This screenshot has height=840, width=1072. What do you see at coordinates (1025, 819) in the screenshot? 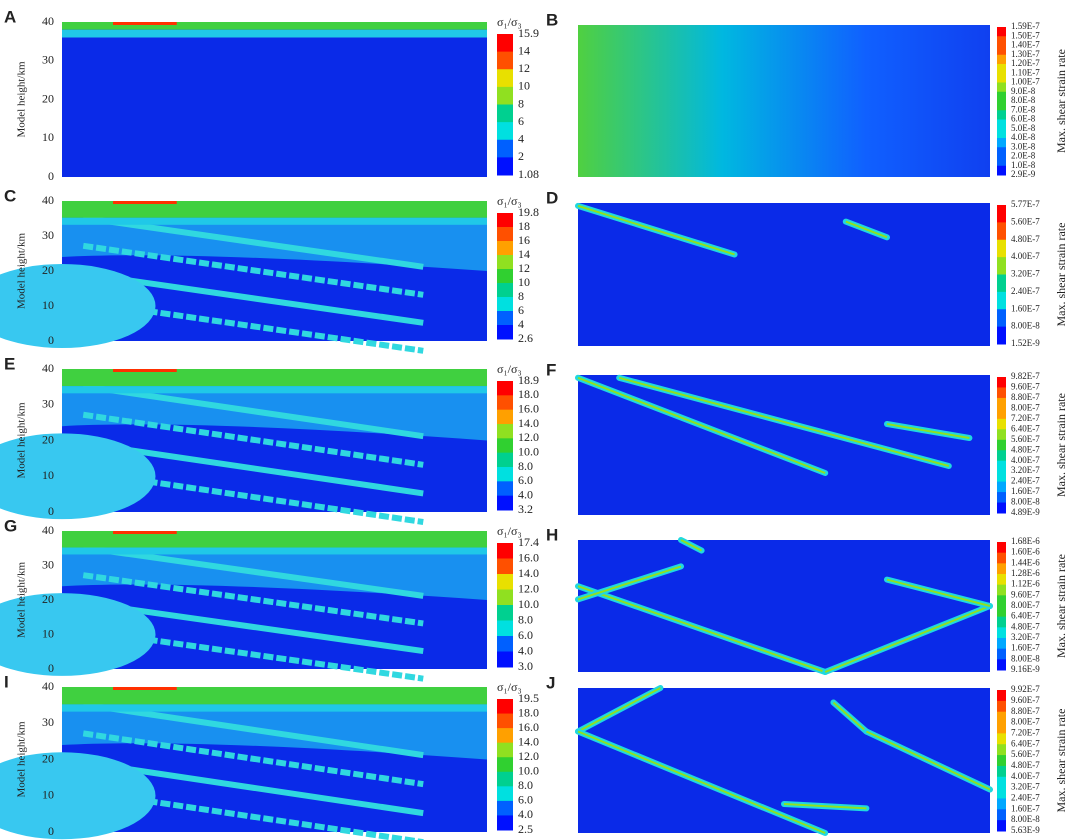
I see `colorbar-label: 8.00E-8` at bounding box center [1025, 819].